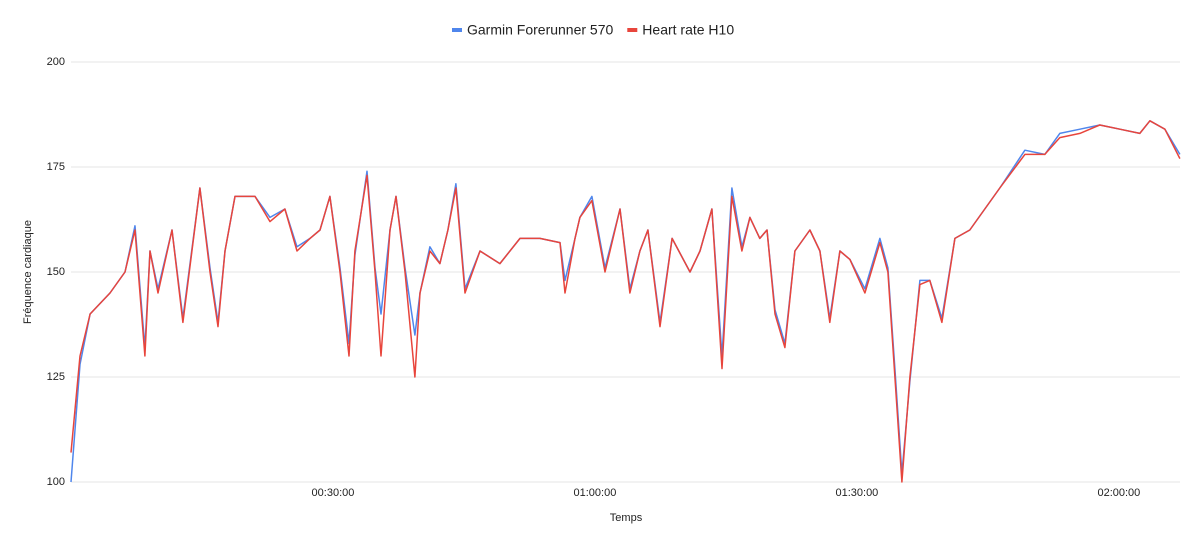  What do you see at coordinates (56, 167) in the screenshot?
I see `y-tick-label: 175` at bounding box center [56, 167].